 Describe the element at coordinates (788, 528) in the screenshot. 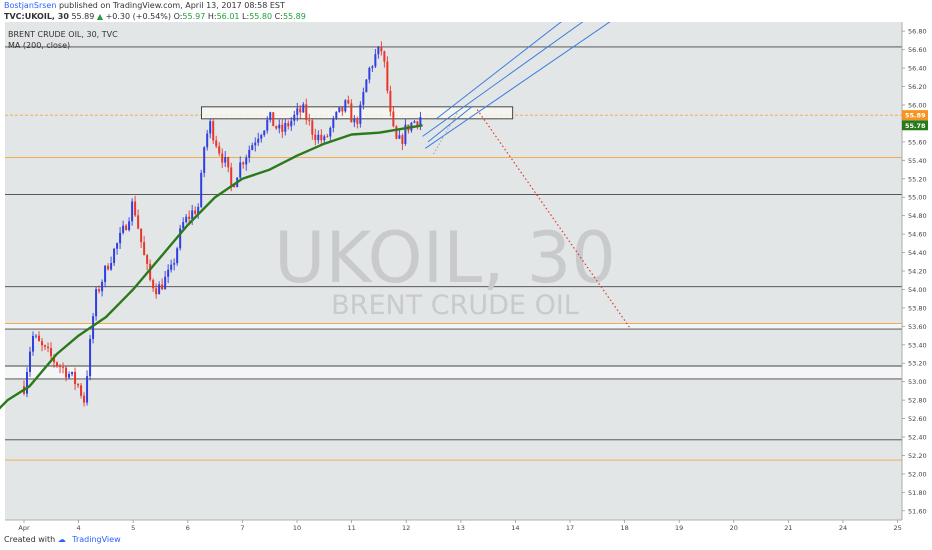

I see `time-tick-label: 21` at that location.